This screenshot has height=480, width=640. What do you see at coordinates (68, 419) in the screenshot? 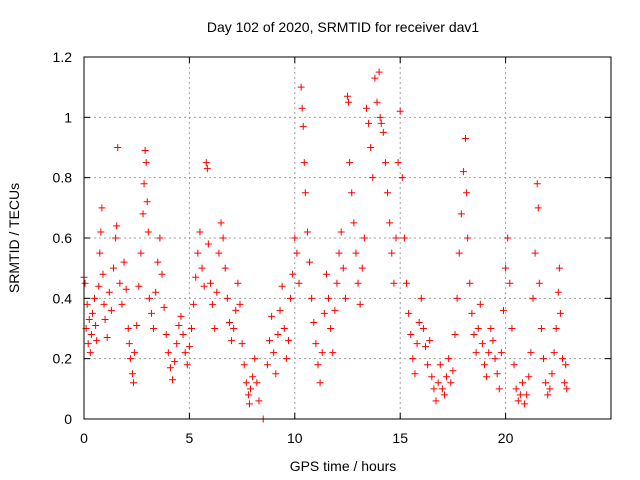
I see `y-tick-label: 0` at bounding box center [68, 419].